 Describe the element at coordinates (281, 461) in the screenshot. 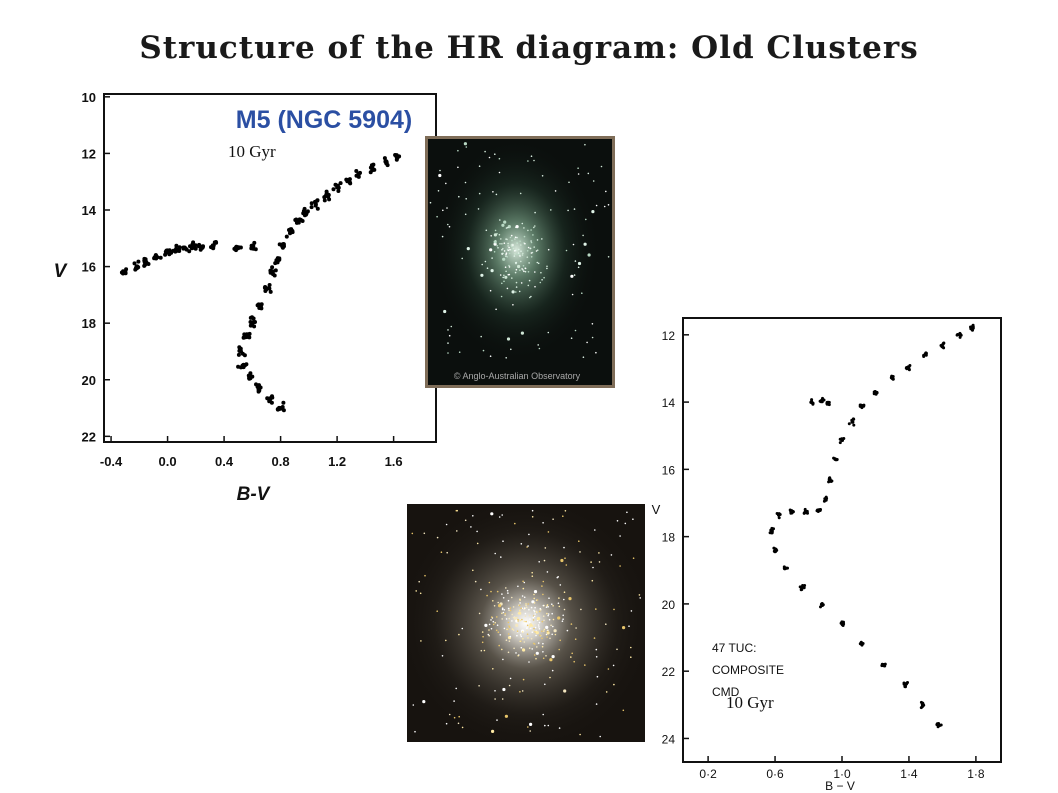

I see `m5-x-tick-label: 0.8` at that location.